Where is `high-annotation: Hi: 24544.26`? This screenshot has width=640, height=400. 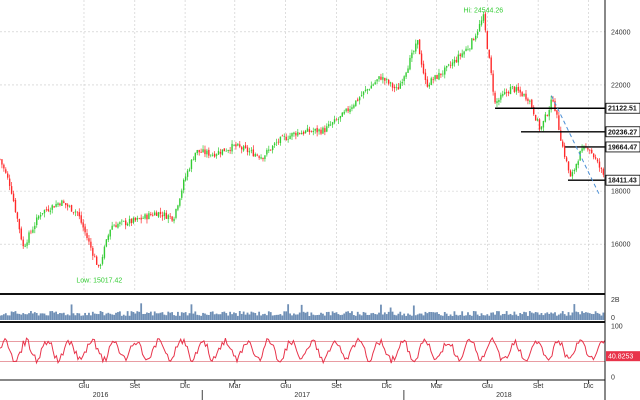 high-annotation: Hi: 24544.26 is located at coordinates (483, 10).